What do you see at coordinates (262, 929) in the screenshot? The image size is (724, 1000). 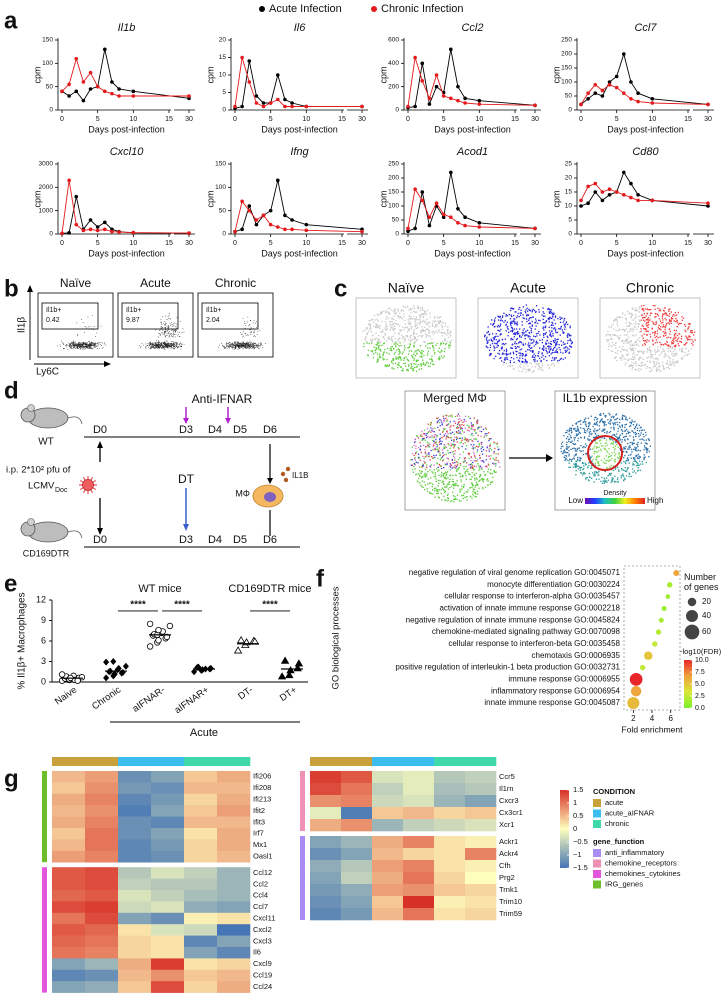 I see `row-label: Cxcl2` at bounding box center [262, 929].